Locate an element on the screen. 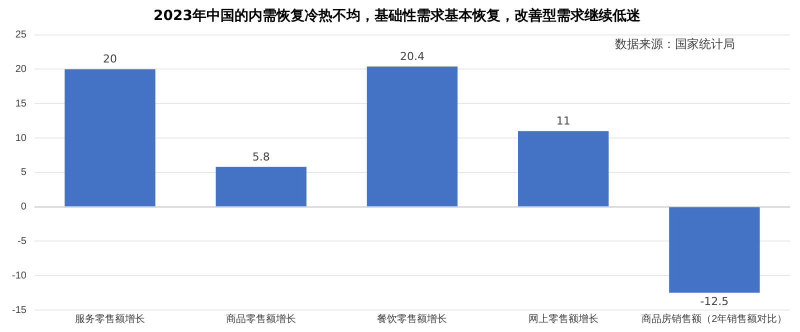 The width and height of the screenshot is (800, 332). chart-title: 2023年中国的内需恢复冷热不均，基础性需求基本恢复，改善型需求继续低迷 is located at coordinates (398, 15).